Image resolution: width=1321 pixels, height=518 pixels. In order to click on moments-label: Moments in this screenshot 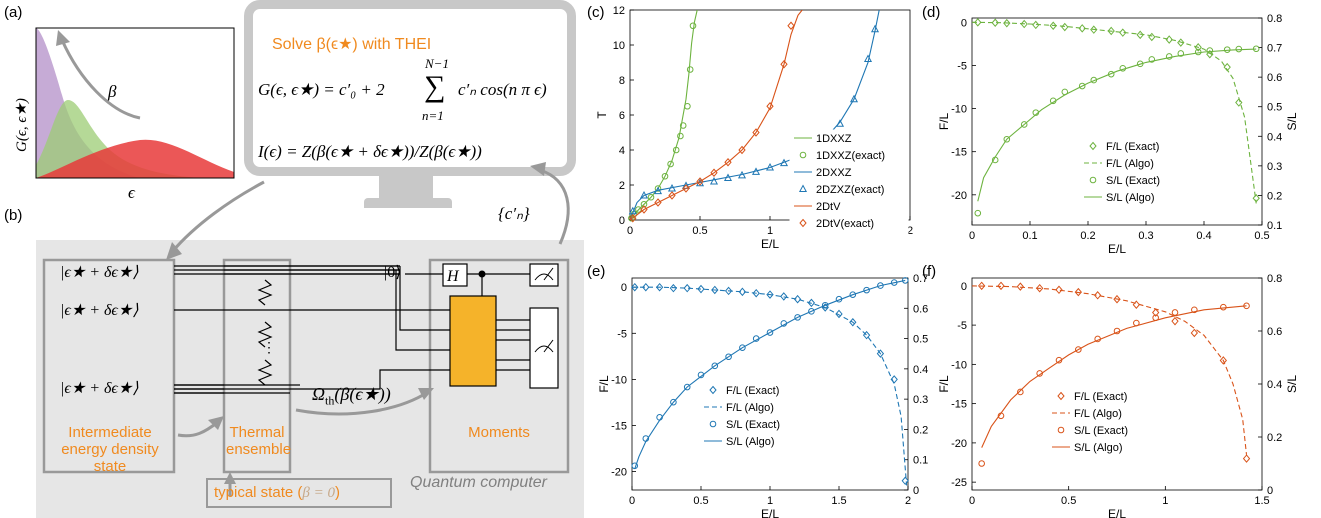, I will do `click(499, 432)`.